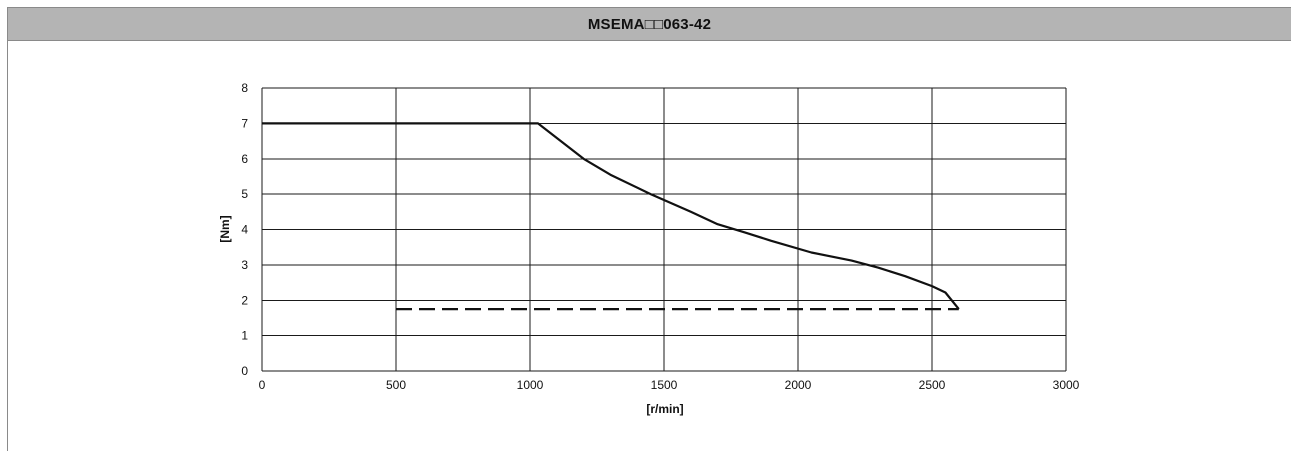 The image size is (1291, 451). What do you see at coordinates (262, 385) in the screenshot?
I see `x-tick-label: 0` at bounding box center [262, 385].